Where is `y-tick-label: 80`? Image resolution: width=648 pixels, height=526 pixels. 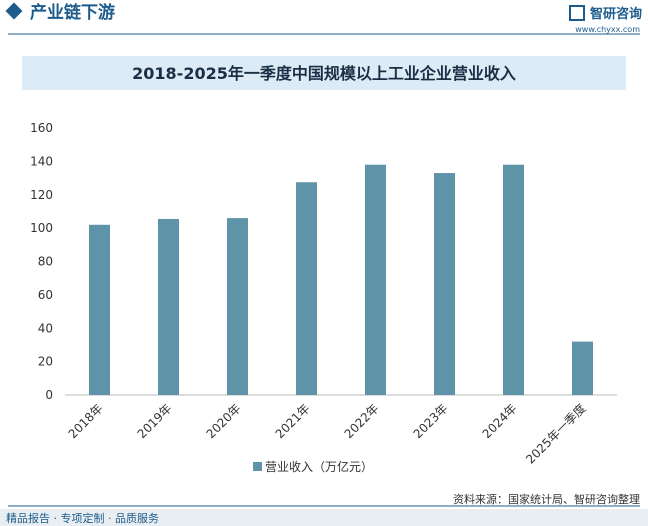
y-tick-label: 80 is located at coordinates (45, 262).